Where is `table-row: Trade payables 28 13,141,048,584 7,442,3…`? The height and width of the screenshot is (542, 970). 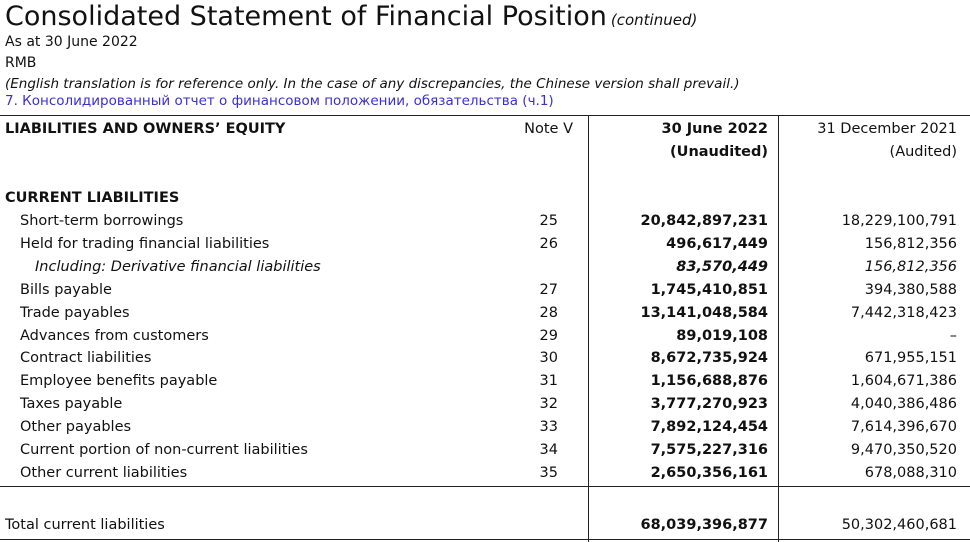
table-row: Trade payables 28 13,141,048,584 7,442,3… is located at coordinates (485, 313).